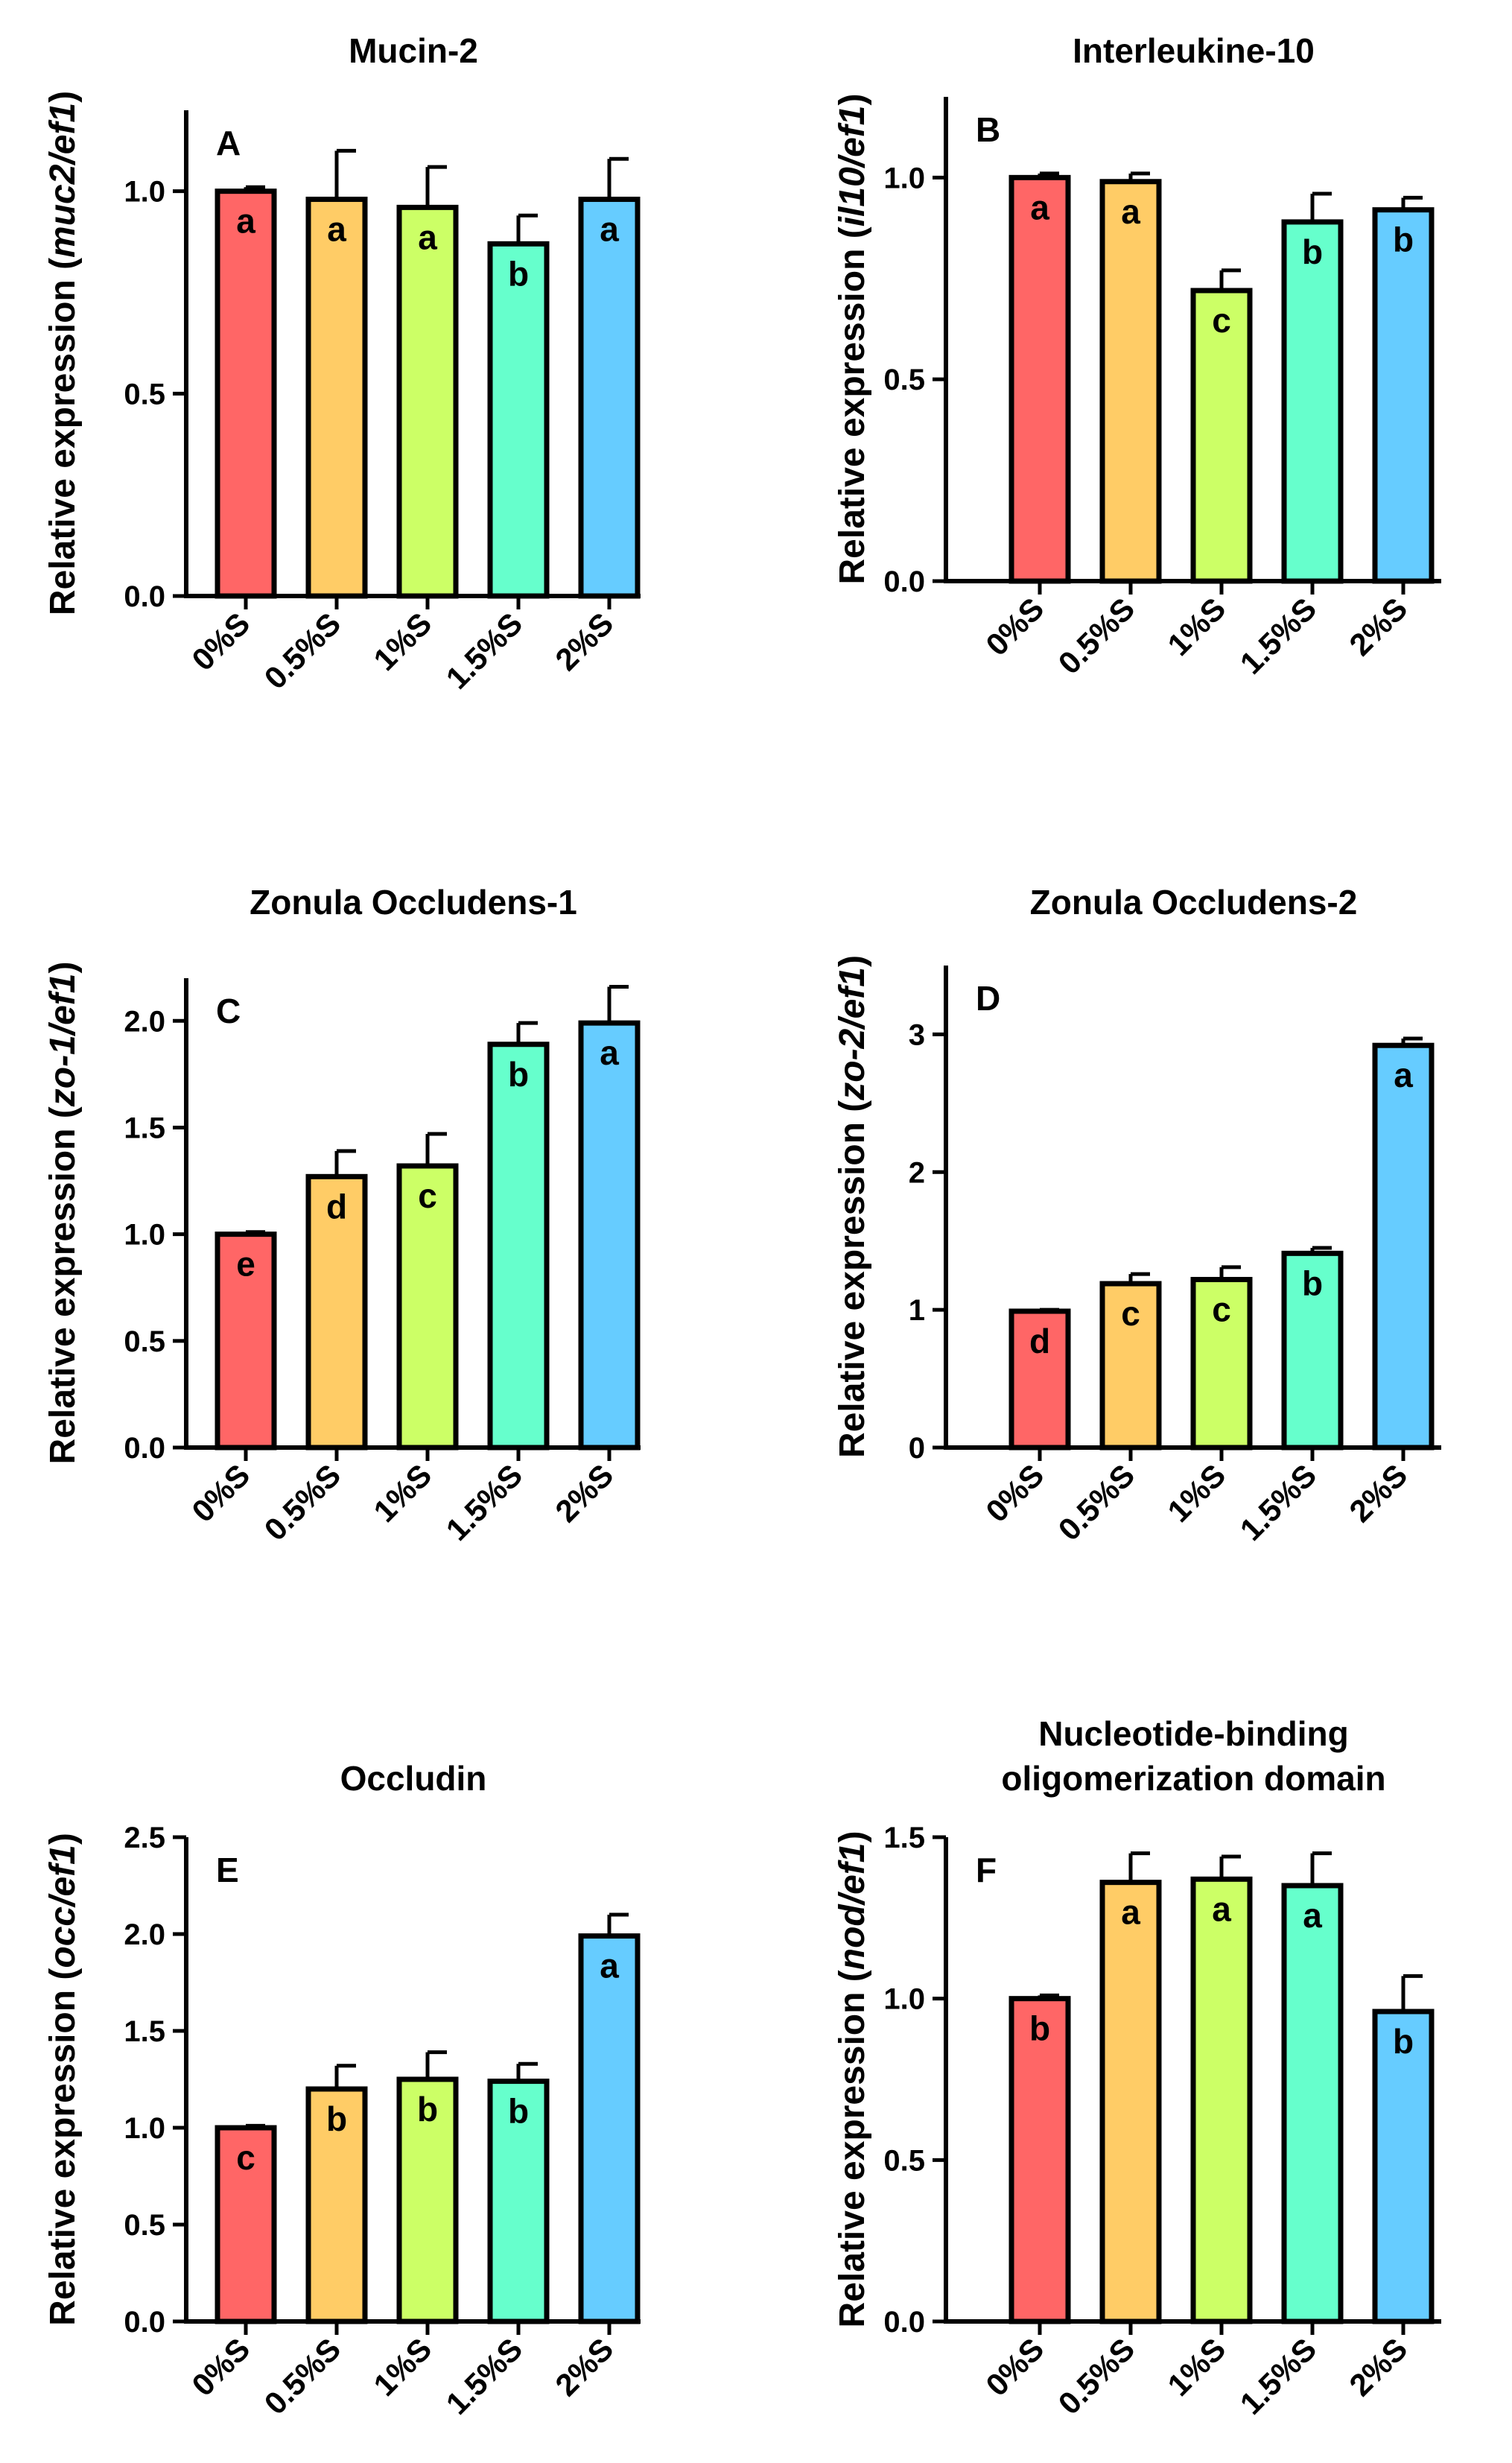 Image resolution: width=1512 pixels, height=2463 pixels. I want to click on significance-letter-0pcts: e, so click(245, 1264).